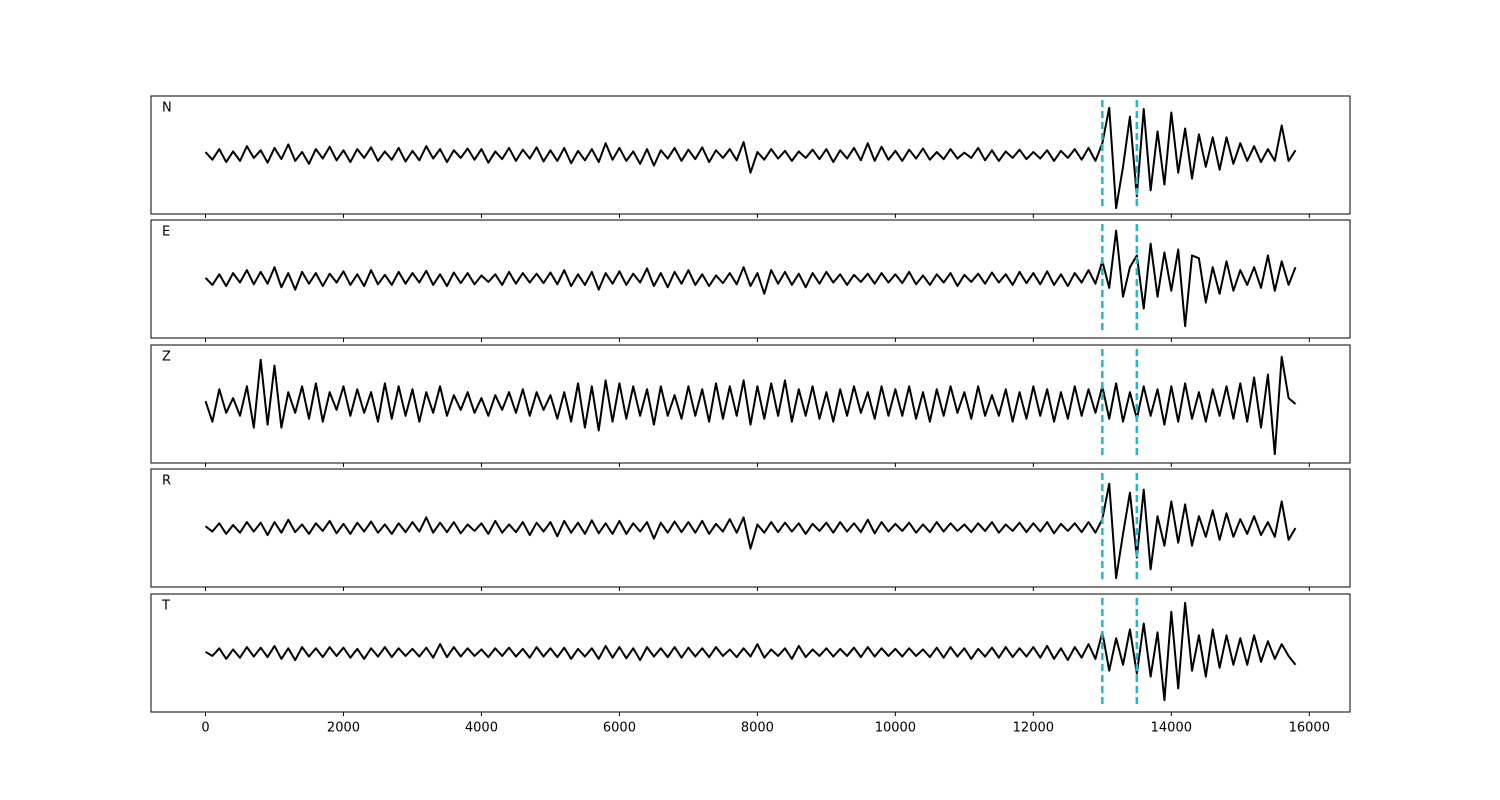 The height and width of the screenshot is (800, 1500). I want to click on panel-label: E, so click(166, 232).